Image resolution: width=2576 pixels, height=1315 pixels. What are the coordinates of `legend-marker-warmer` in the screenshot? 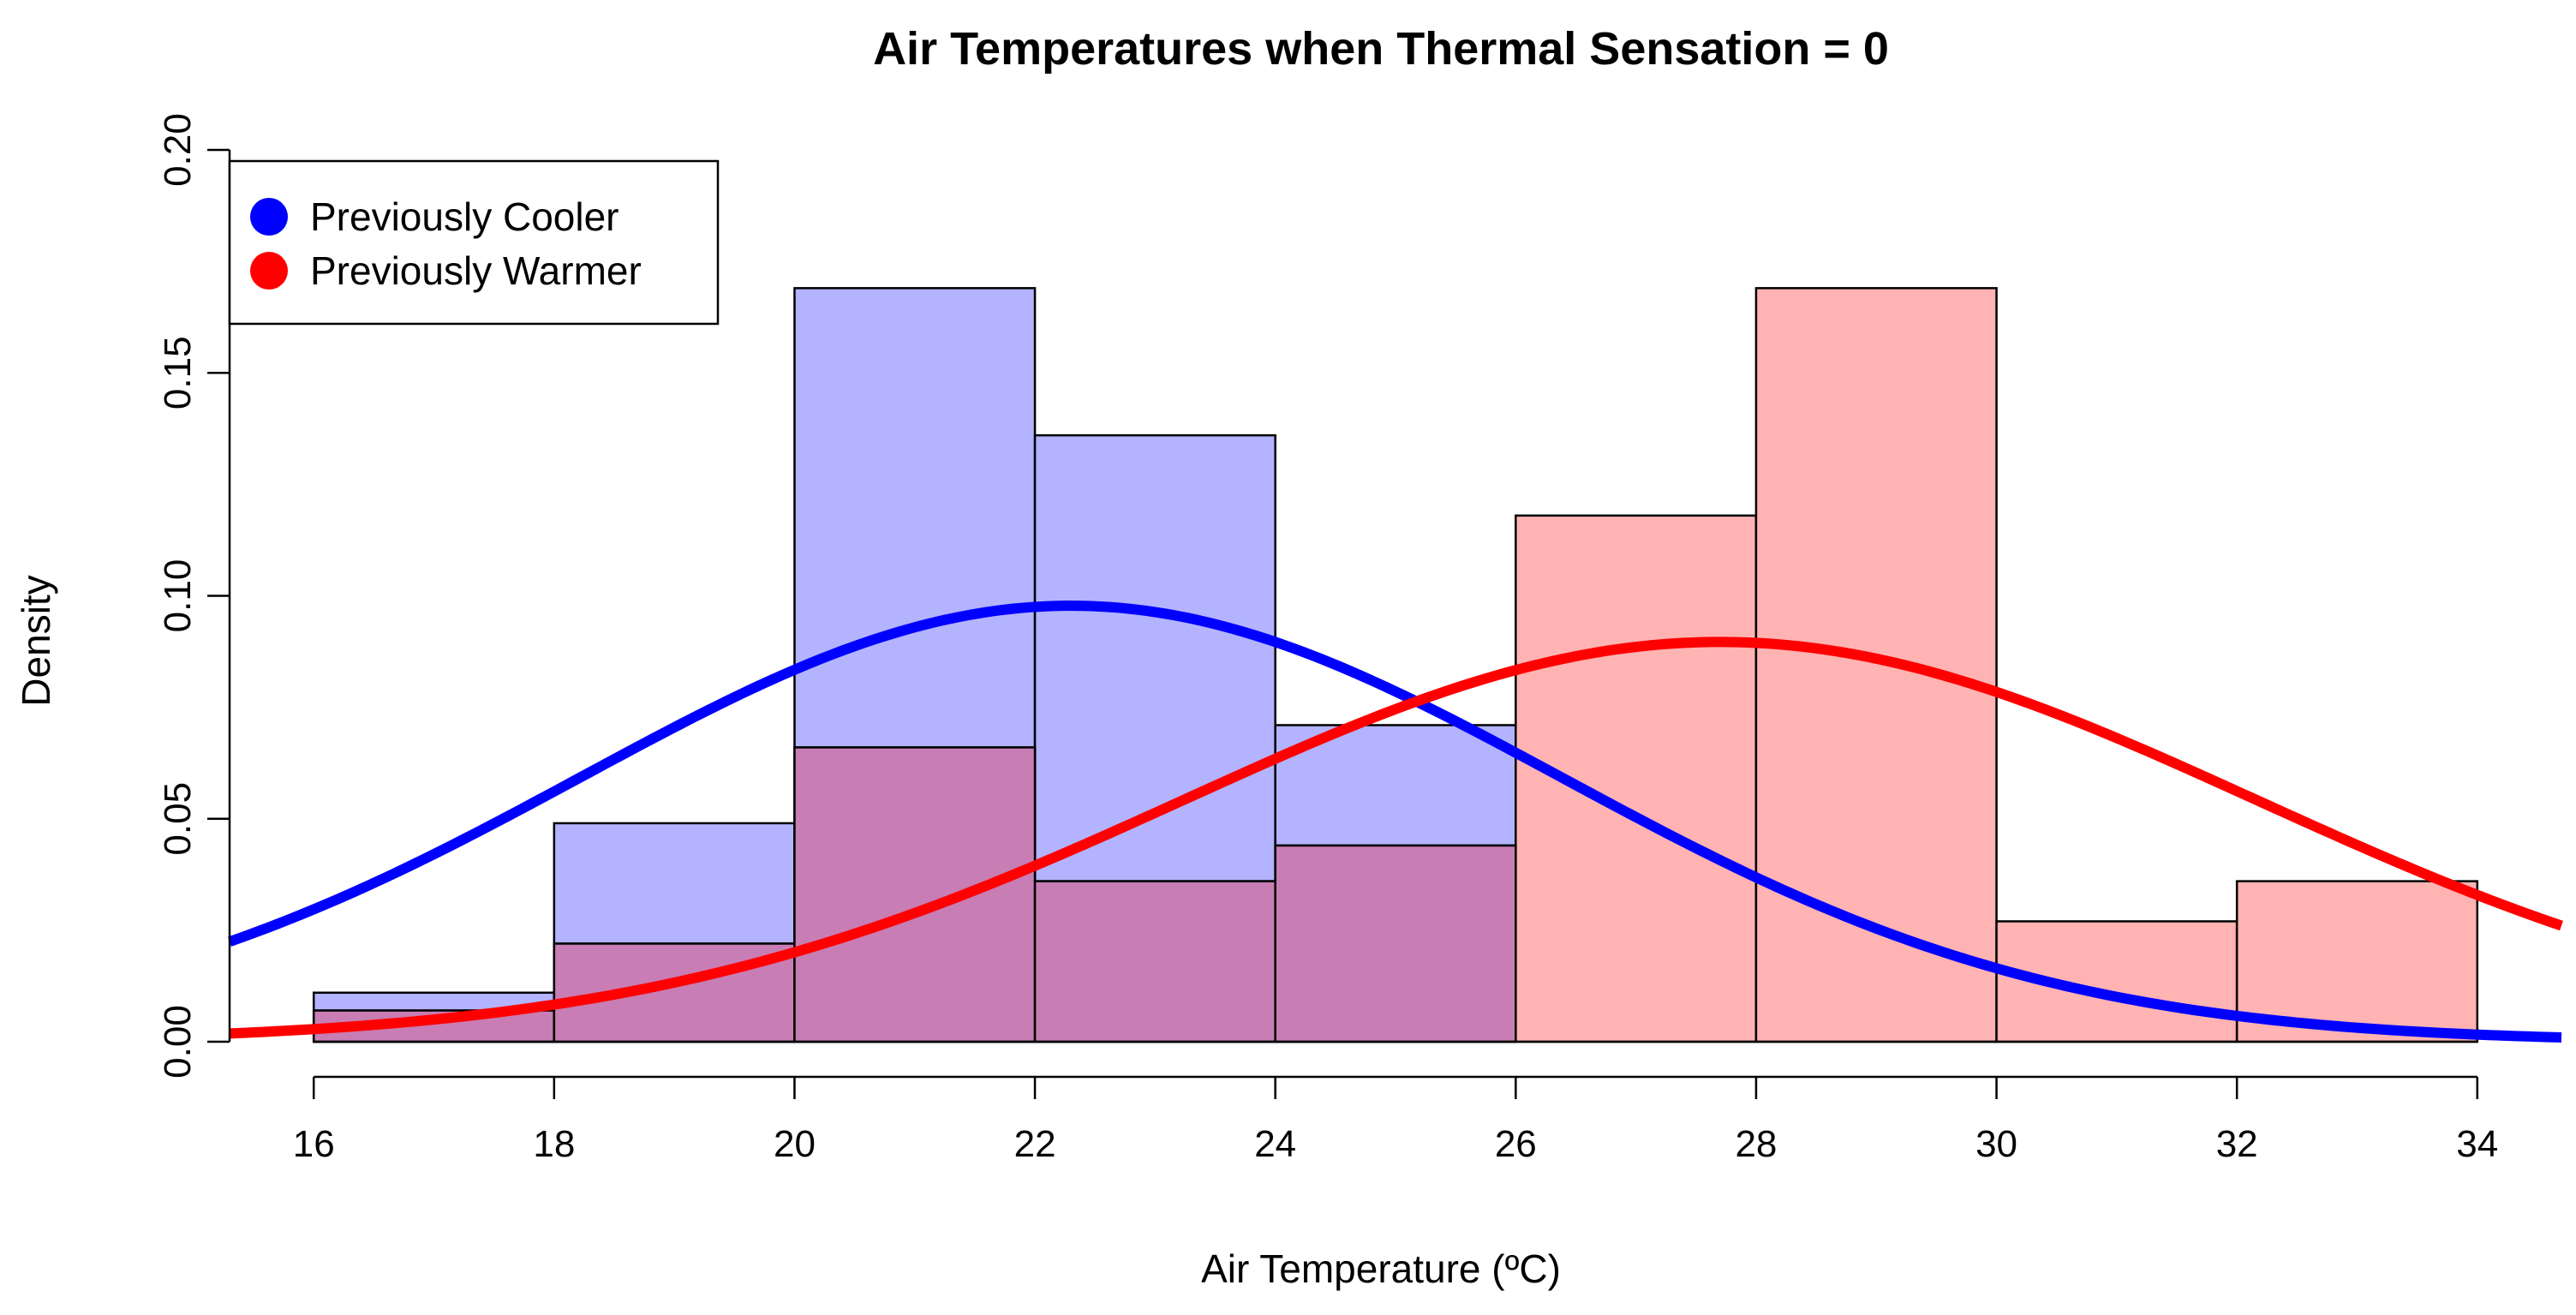 It's located at (269, 271).